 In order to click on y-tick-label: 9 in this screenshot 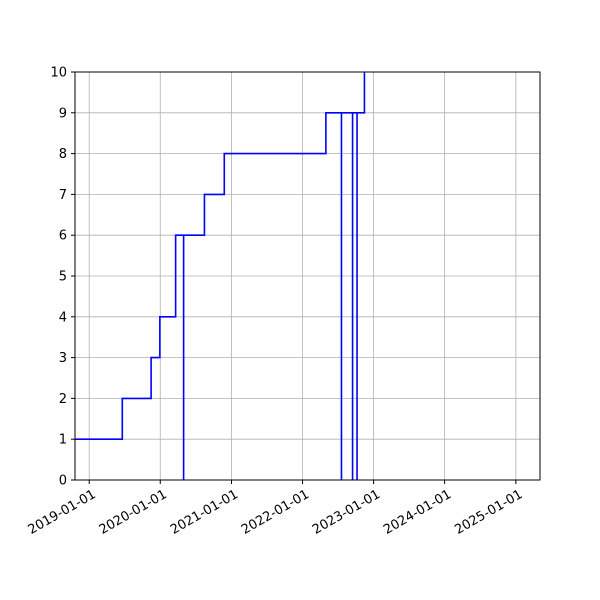, I will do `click(63, 113)`.